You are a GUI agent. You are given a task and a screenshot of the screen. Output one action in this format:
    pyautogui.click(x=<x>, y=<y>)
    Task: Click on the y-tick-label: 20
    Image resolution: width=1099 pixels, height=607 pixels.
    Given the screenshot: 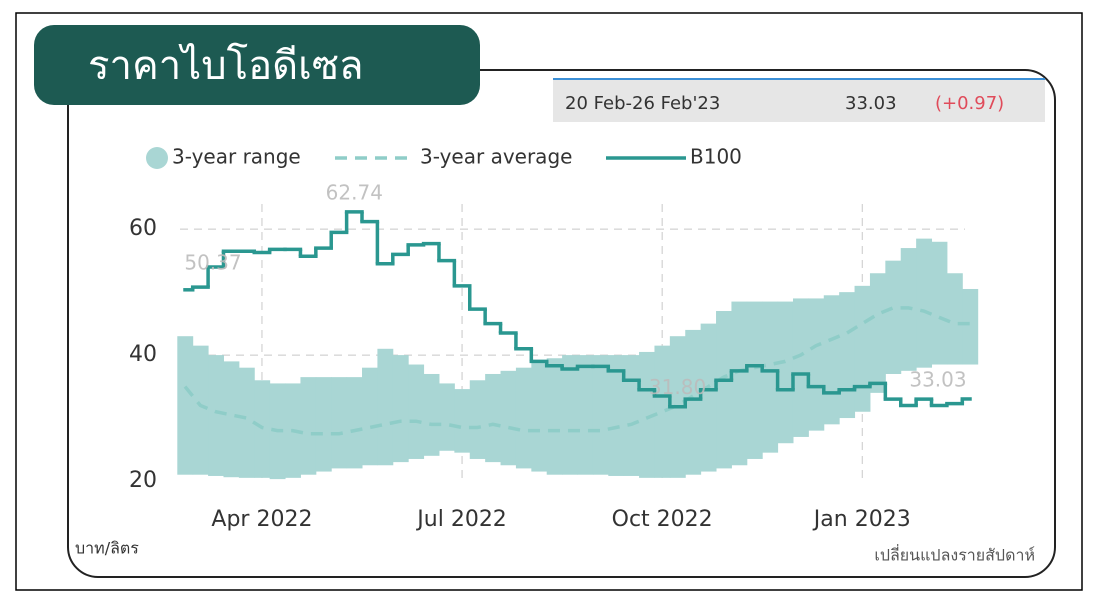 What is the action you would take?
    pyautogui.click(x=143, y=480)
    